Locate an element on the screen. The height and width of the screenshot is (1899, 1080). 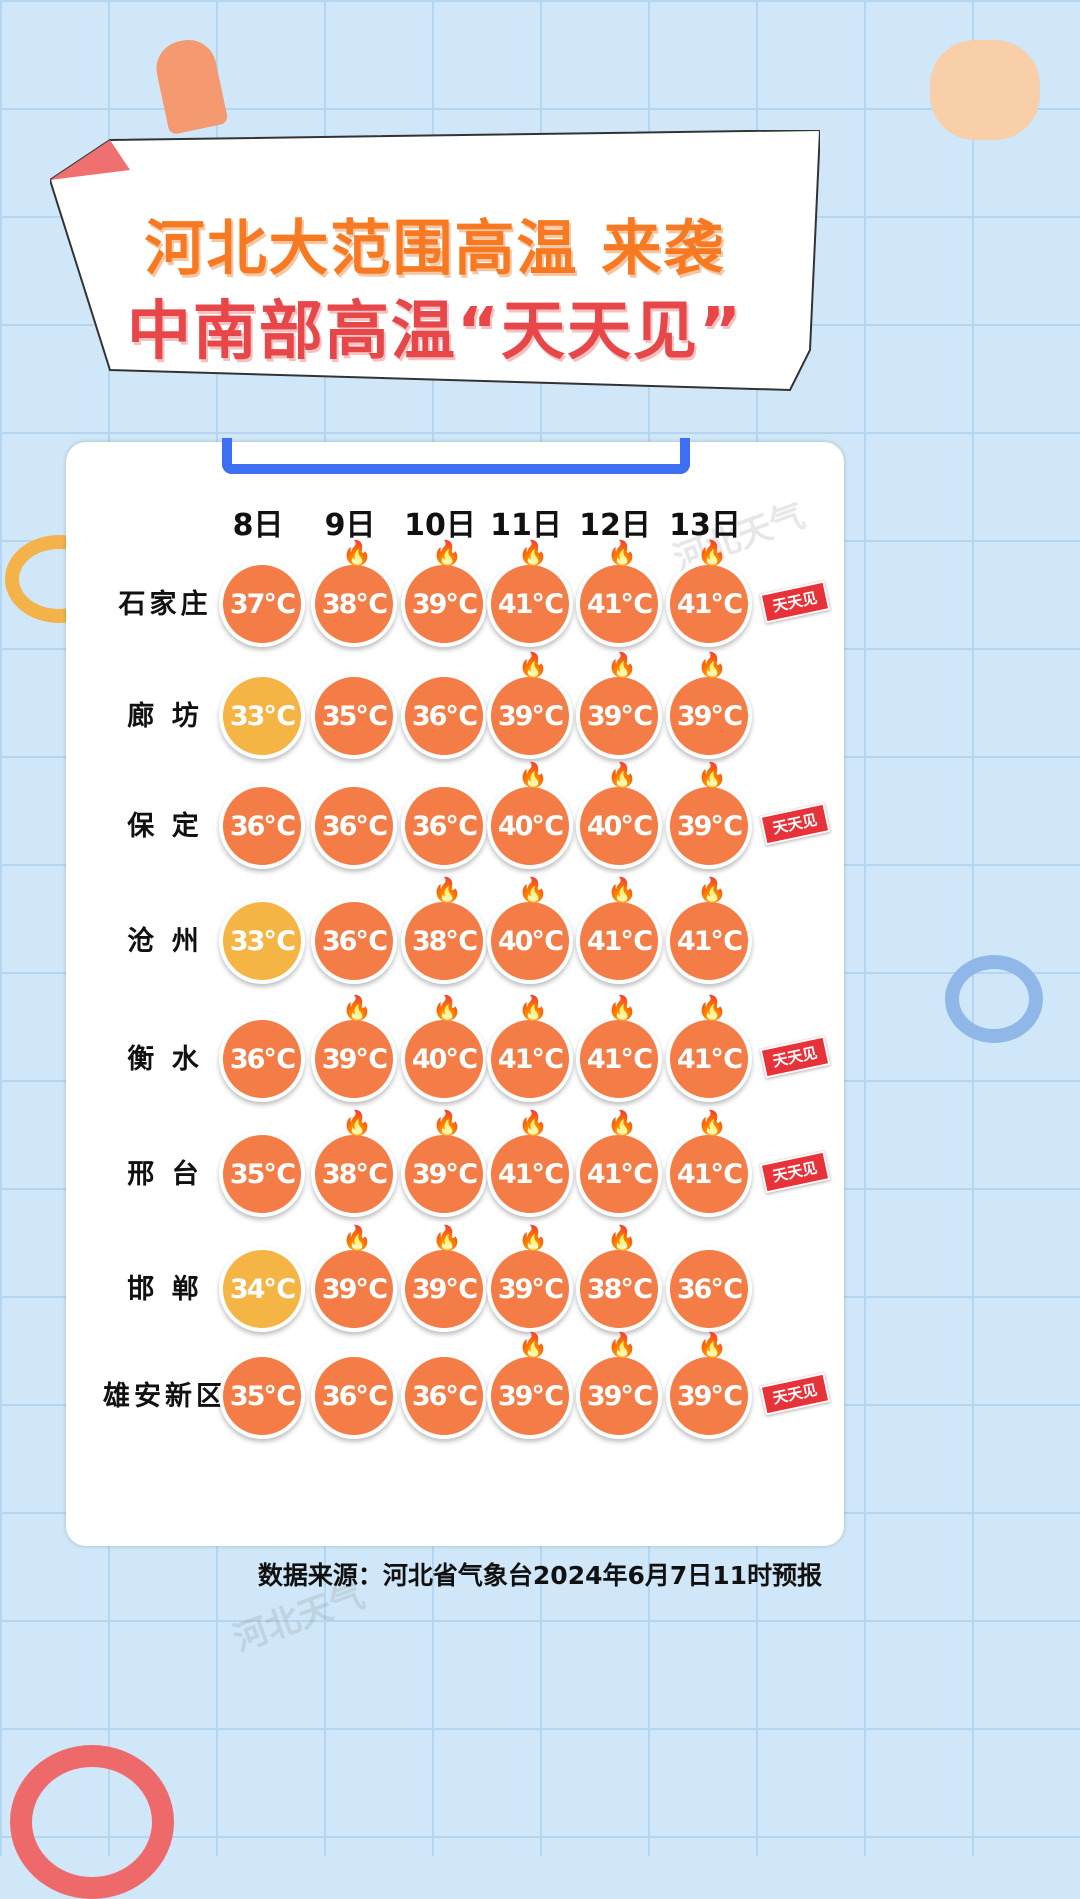
city-label: 廊 坊 is located at coordinates (165, 716).